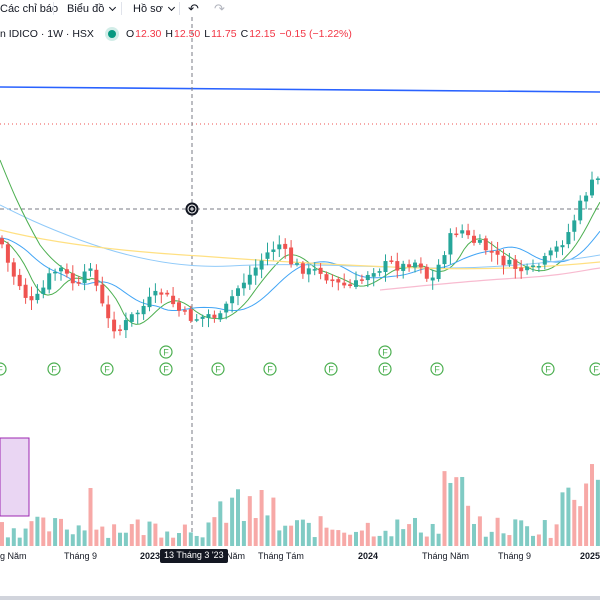 This screenshot has height=600, width=600. Describe the element at coordinates (300, 8) in the screenshot. I see `top-toolbar: Các chỉ báo Biểu đồ Hồ sơ ↶ ↷` at that location.